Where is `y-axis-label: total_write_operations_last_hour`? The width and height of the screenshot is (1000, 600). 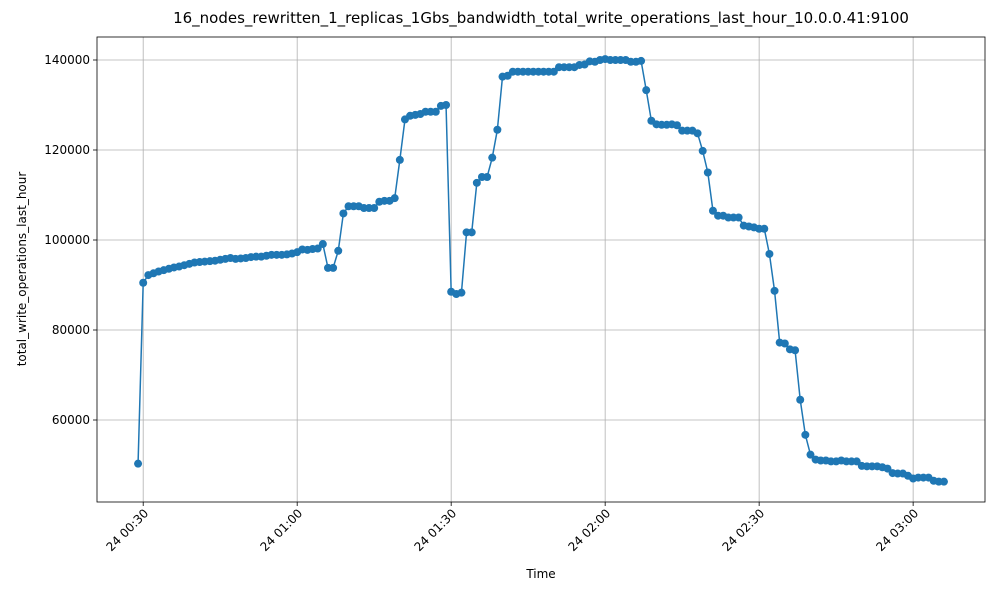
y-axis-label: total_write_operations_last_hour is located at coordinates (22, 269).